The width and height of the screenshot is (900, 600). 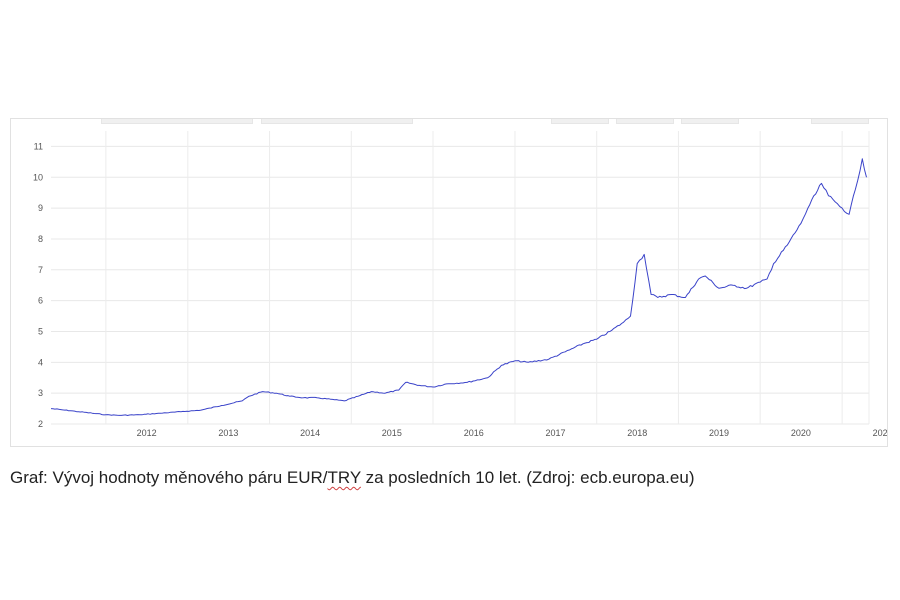 I want to click on x-tick-label: 2018, so click(x=637, y=433).